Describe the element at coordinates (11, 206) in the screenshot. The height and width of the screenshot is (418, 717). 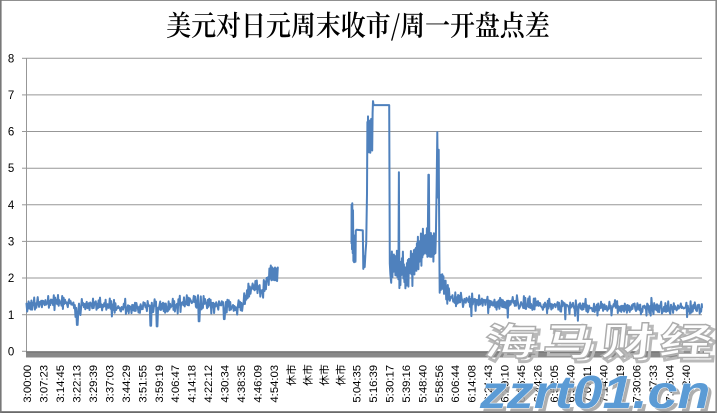
I see `svg-text: 4` at that location.